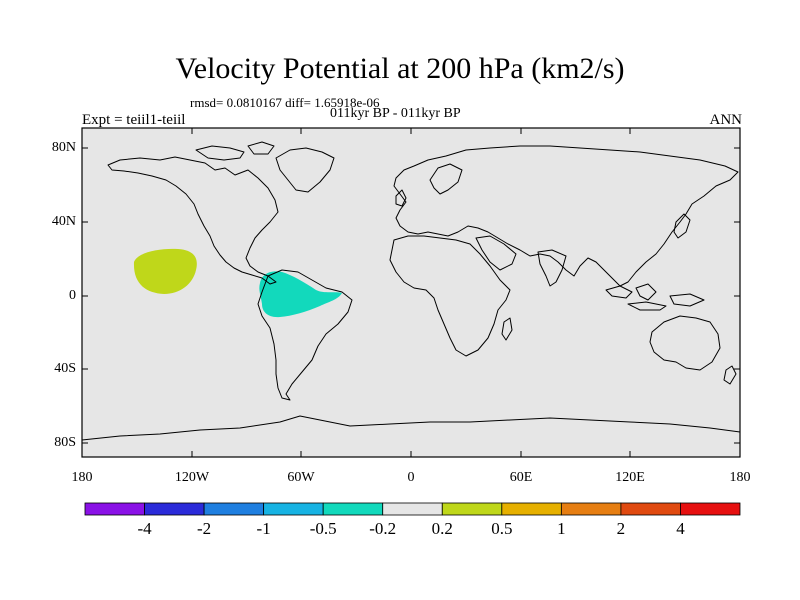 The image size is (800, 600). I want to click on antarctica-coast, so click(411, 428).